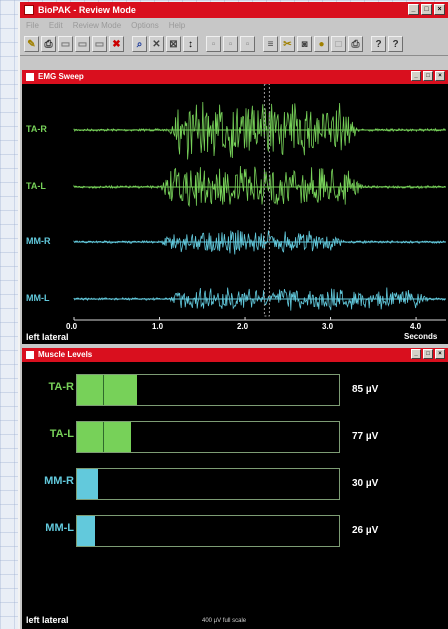 The width and height of the screenshot is (448, 629). I want to click on emg-trace-mm-r, so click(259, 242).